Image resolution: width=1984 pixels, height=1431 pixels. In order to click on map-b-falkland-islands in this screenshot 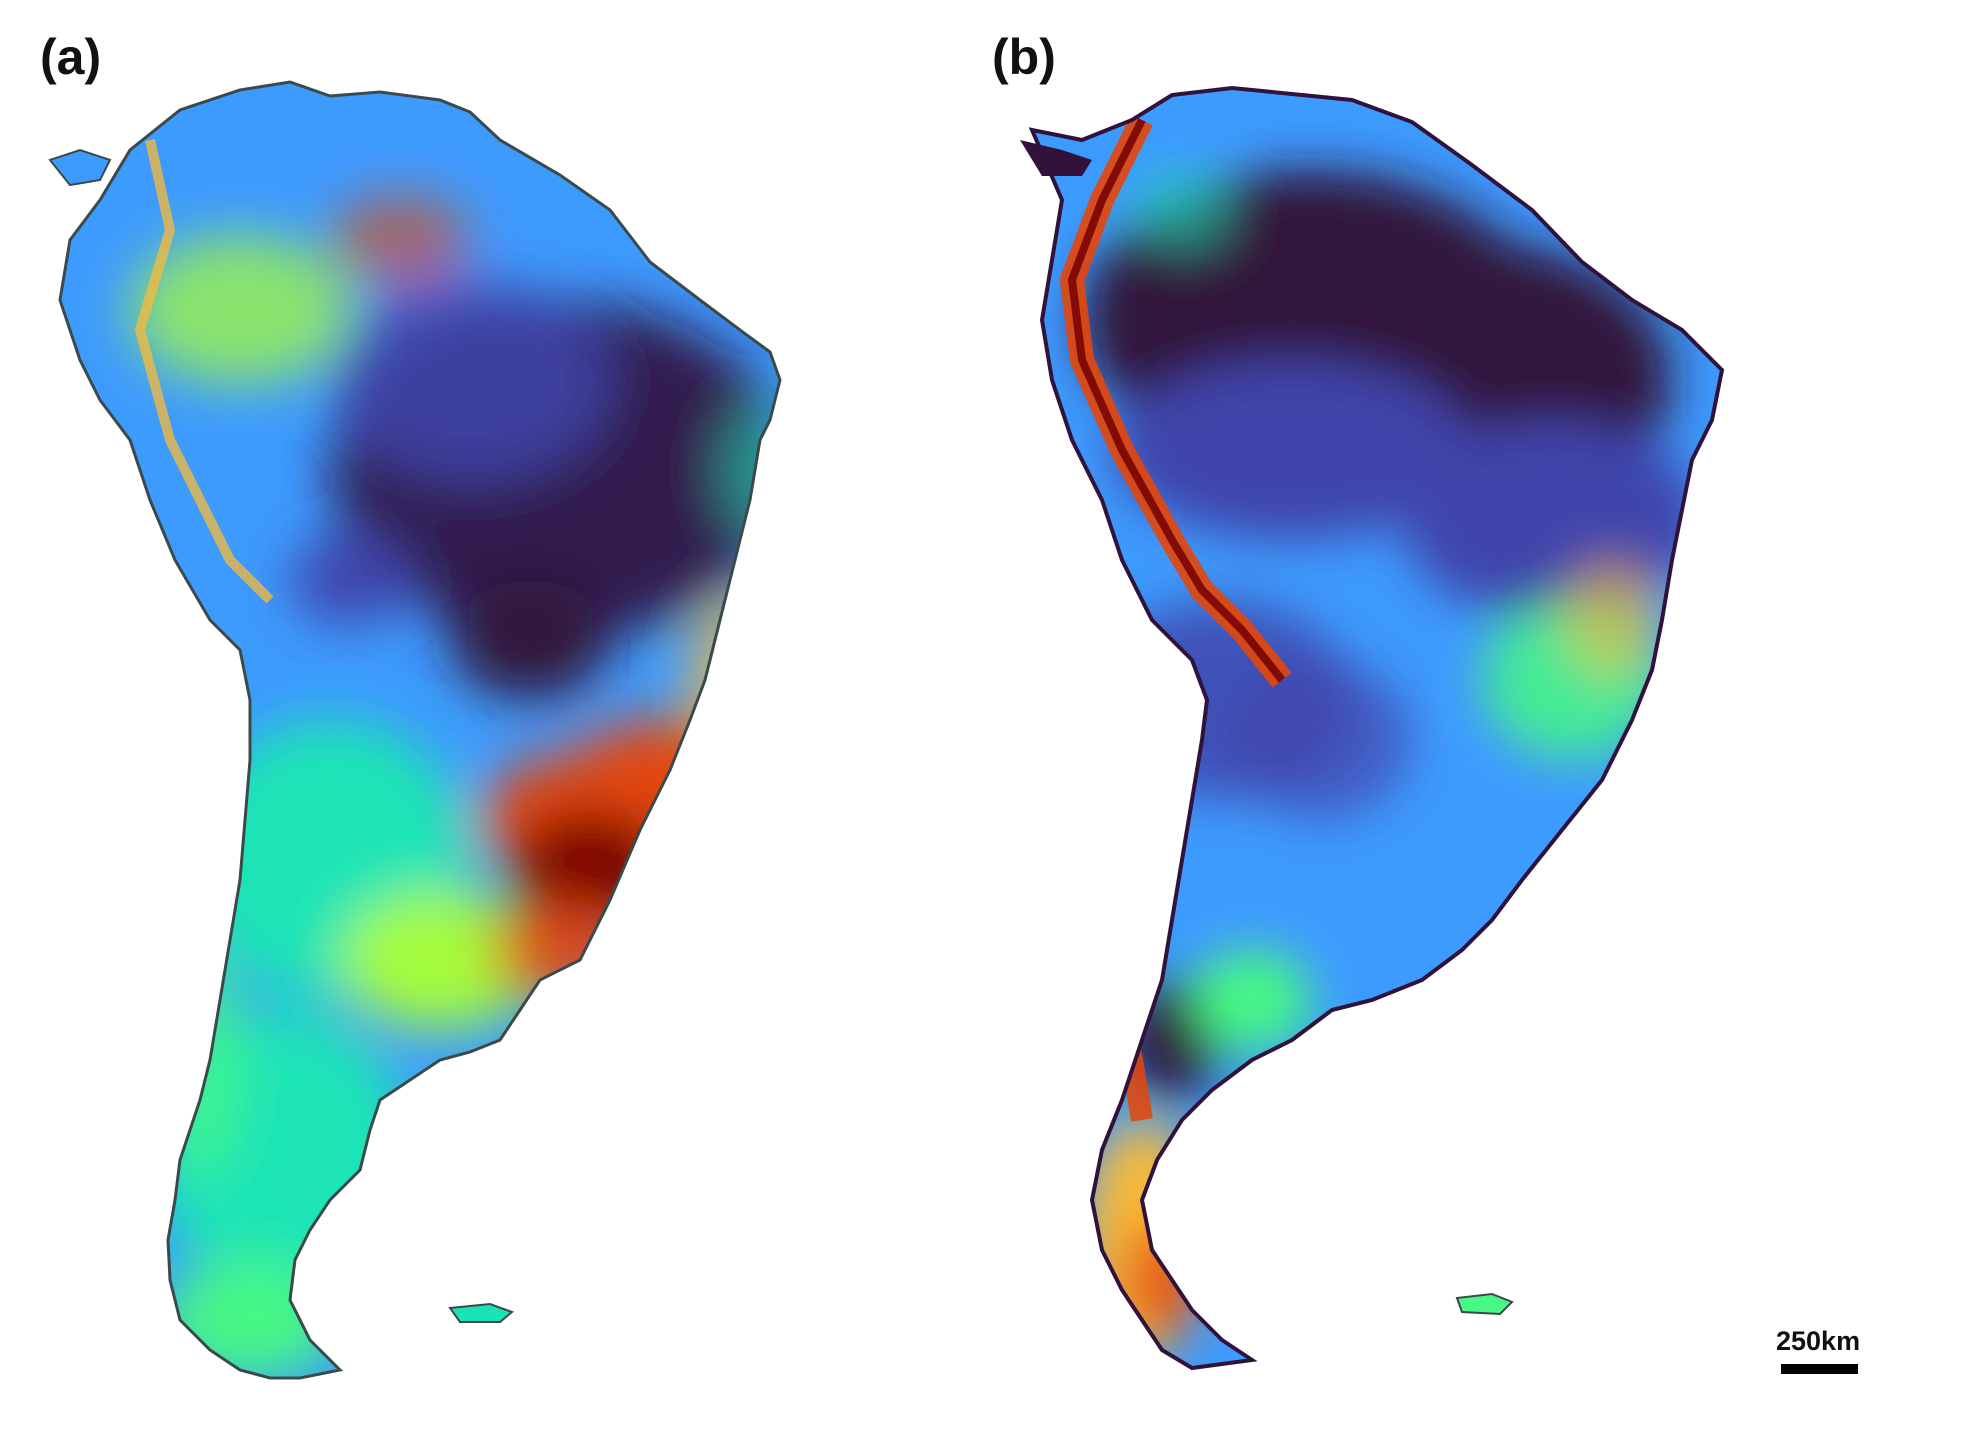, I will do `click(1484, 1304)`.